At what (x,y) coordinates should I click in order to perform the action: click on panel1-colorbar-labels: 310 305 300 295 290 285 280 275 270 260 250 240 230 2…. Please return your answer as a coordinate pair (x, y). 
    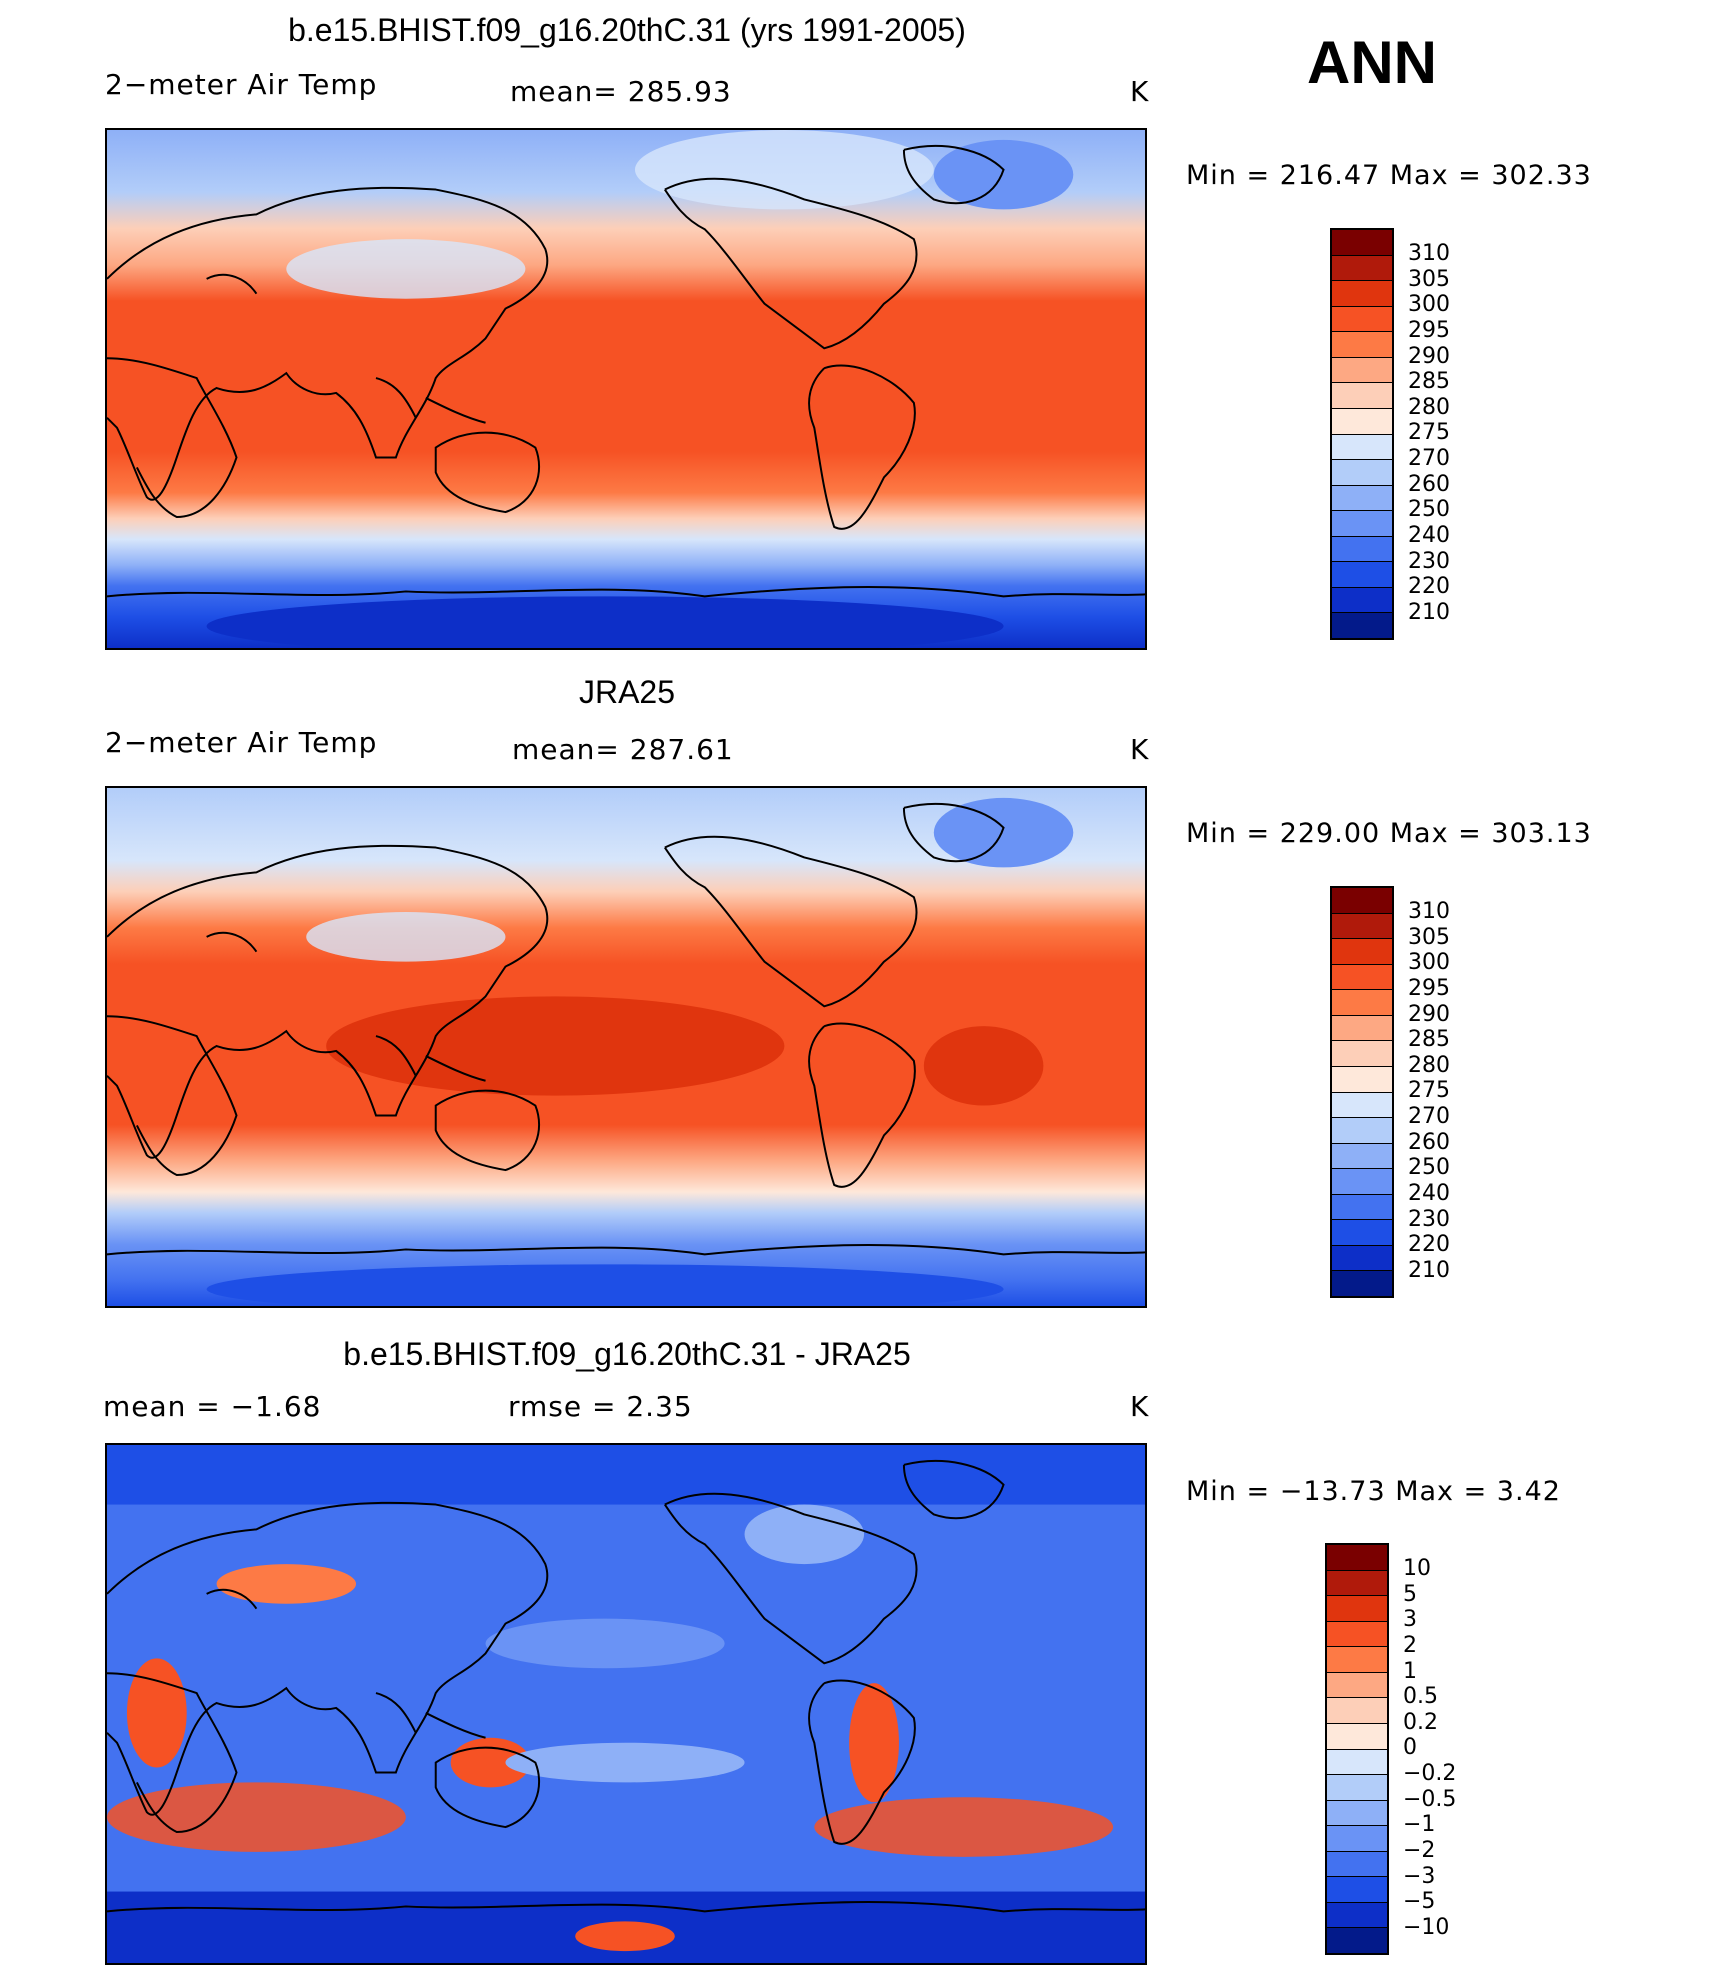
    Looking at the image, I should click on (1429, 433).